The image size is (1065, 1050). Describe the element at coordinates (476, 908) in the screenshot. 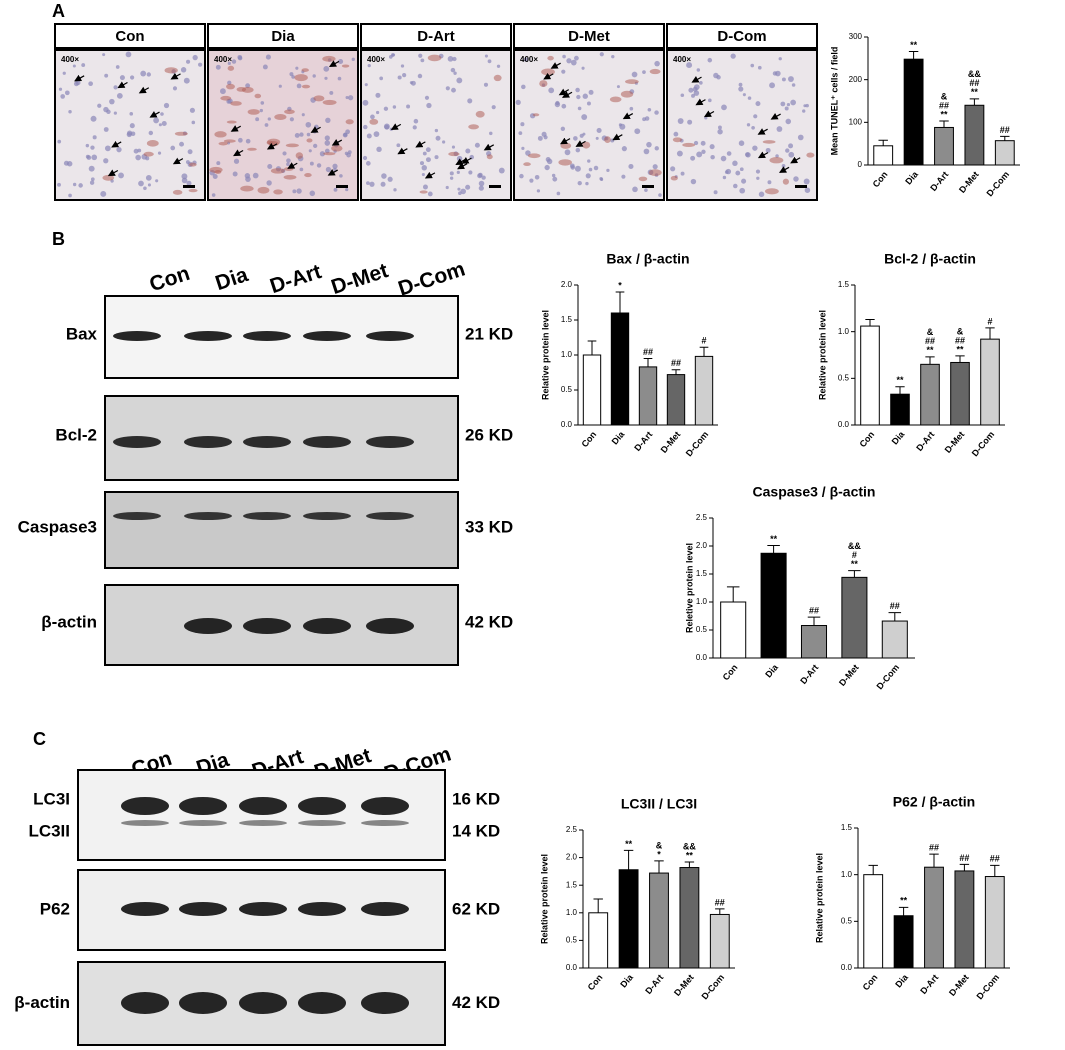

I see `size-label: 62 KD` at that location.